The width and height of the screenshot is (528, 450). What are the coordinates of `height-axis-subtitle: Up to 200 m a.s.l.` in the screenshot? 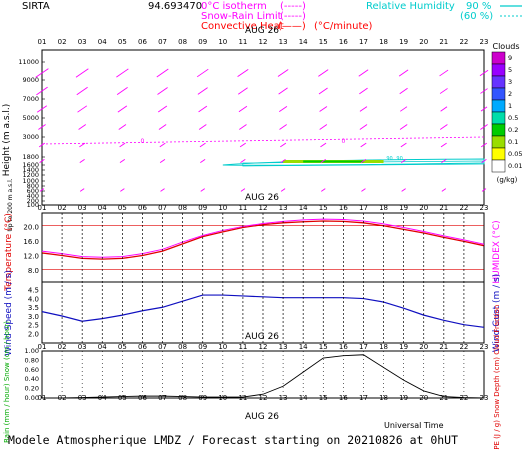 It's located at (10, 204).